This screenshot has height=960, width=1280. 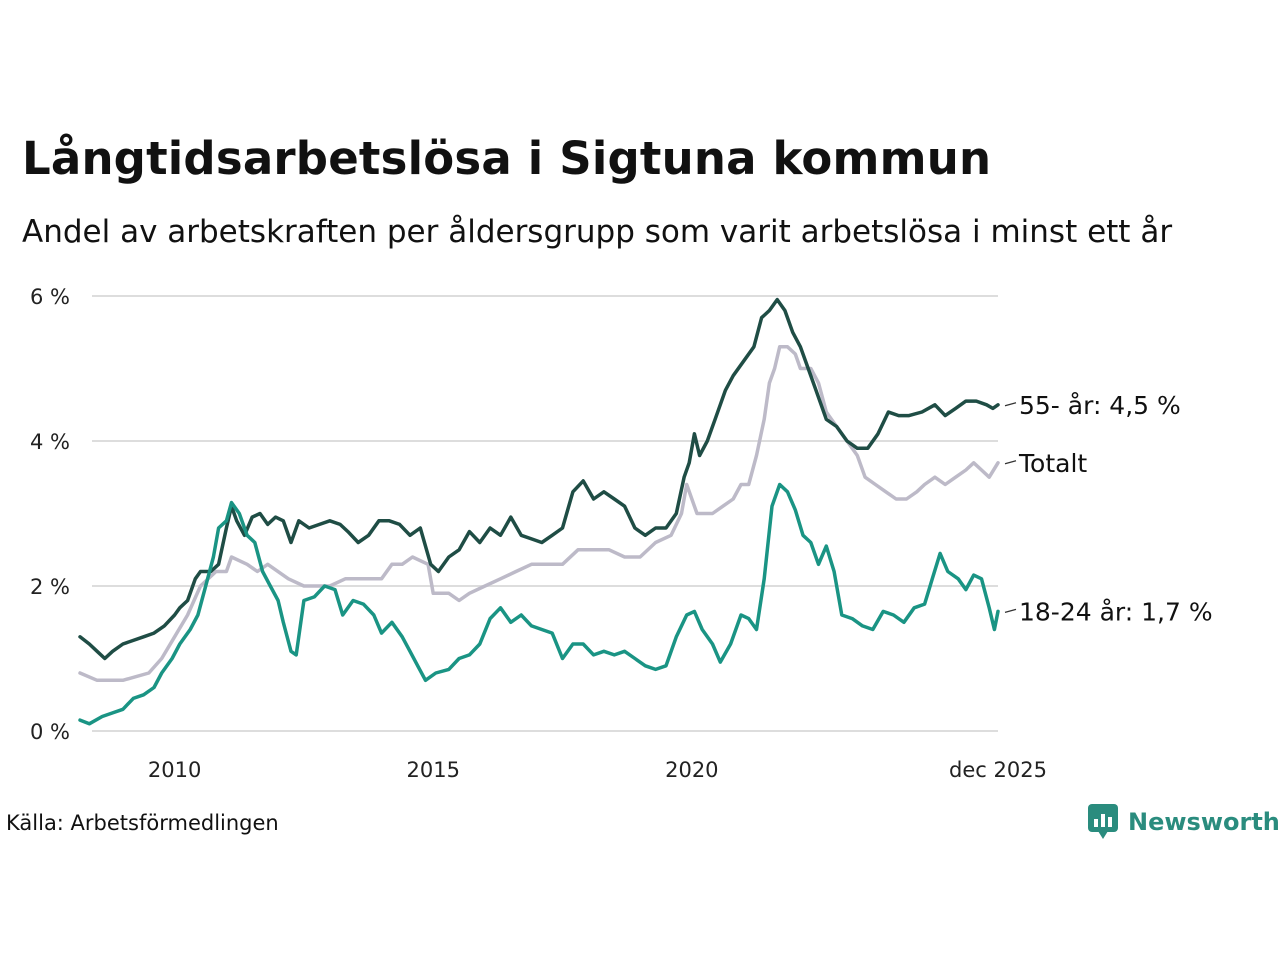 I want to click on y-tick-label: 0 %, so click(x=50, y=732).